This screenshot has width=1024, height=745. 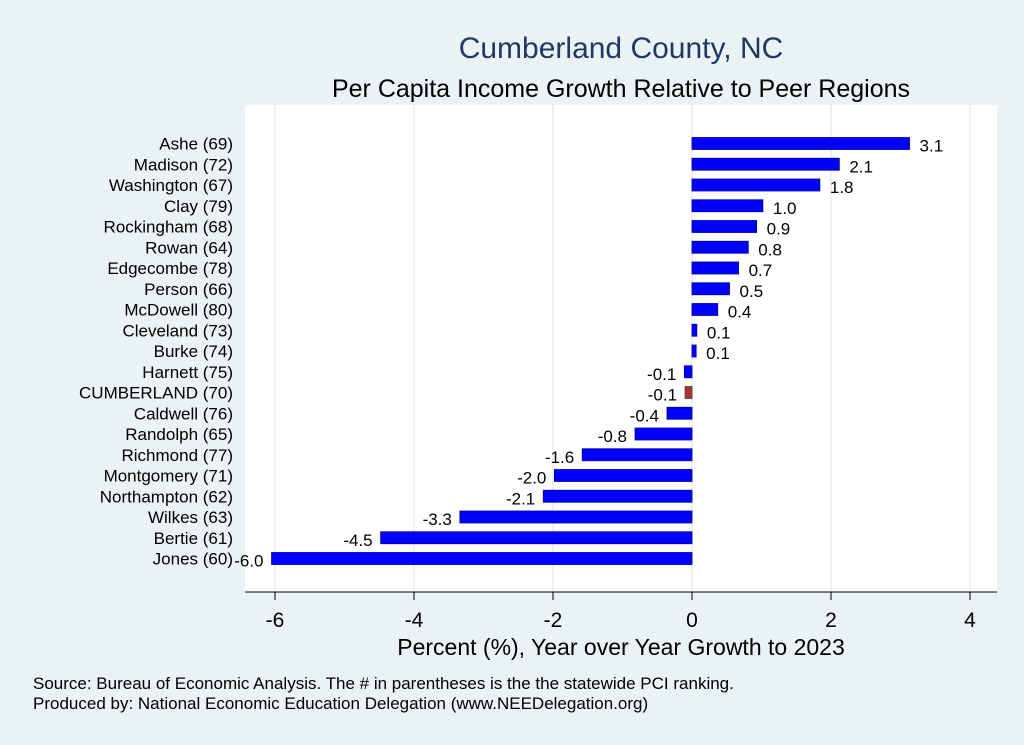 What do you see at coordinates (179, 434) in the screenshot?
I see `category-label: Randolph (65)` at bounding box center [179, 434].